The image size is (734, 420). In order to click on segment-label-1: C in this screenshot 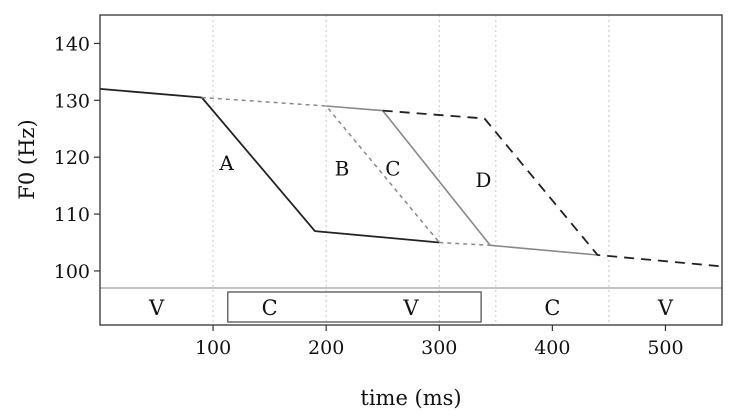, I will do `click(270, 308)`.